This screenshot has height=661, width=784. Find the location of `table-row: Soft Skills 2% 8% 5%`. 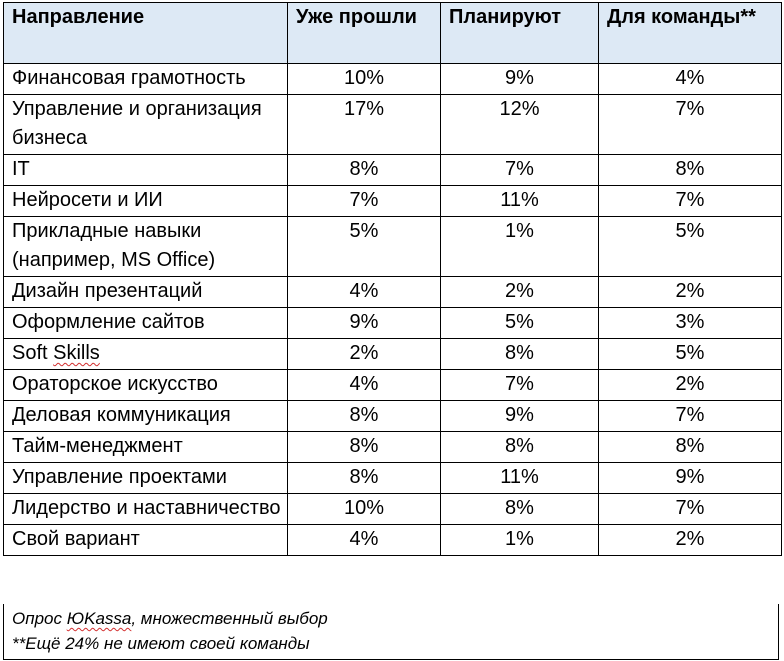

table-row: Soft Skills 2% 8% 5% is located at coordinates (392, 354).